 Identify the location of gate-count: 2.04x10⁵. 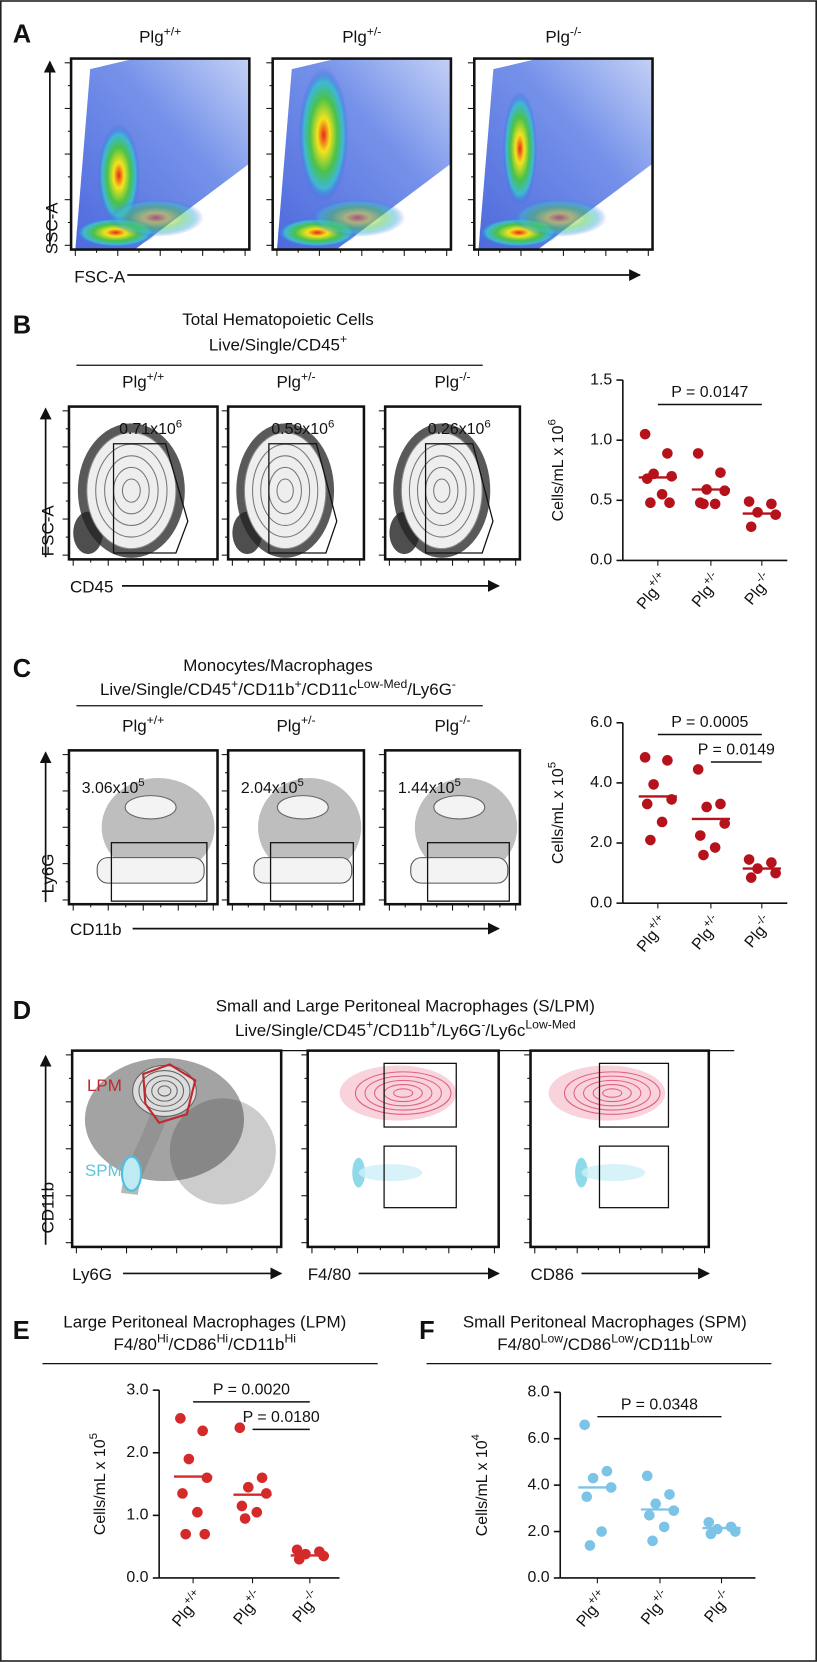
(272, 787).